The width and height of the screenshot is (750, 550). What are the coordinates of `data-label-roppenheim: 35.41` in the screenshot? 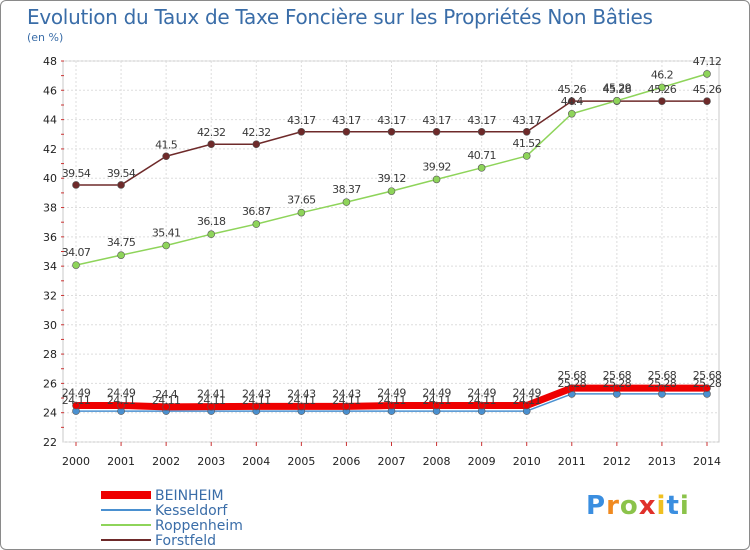 It's located at (166, 232).